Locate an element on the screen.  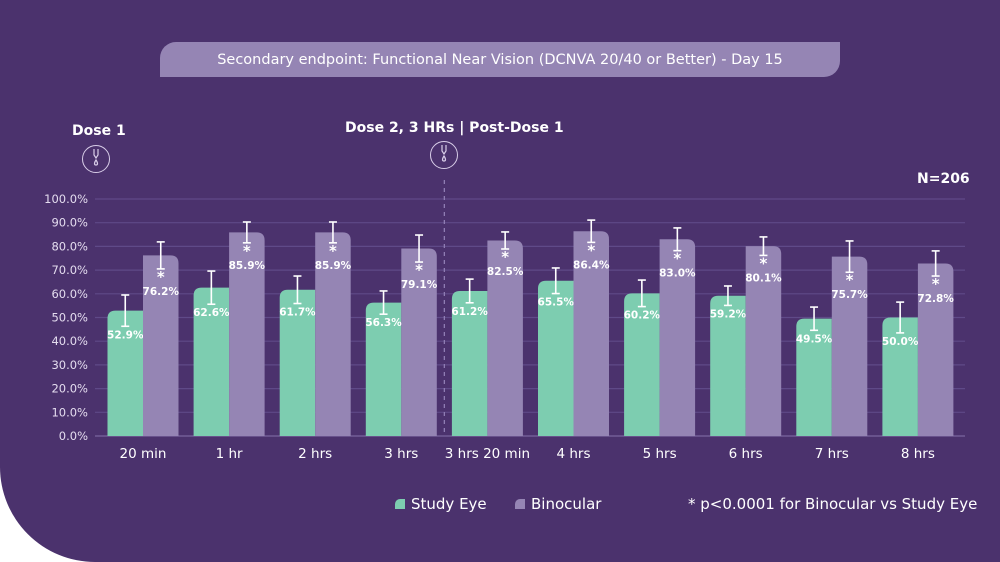
data-label: 56.3% is located at coordinates (383, 323).